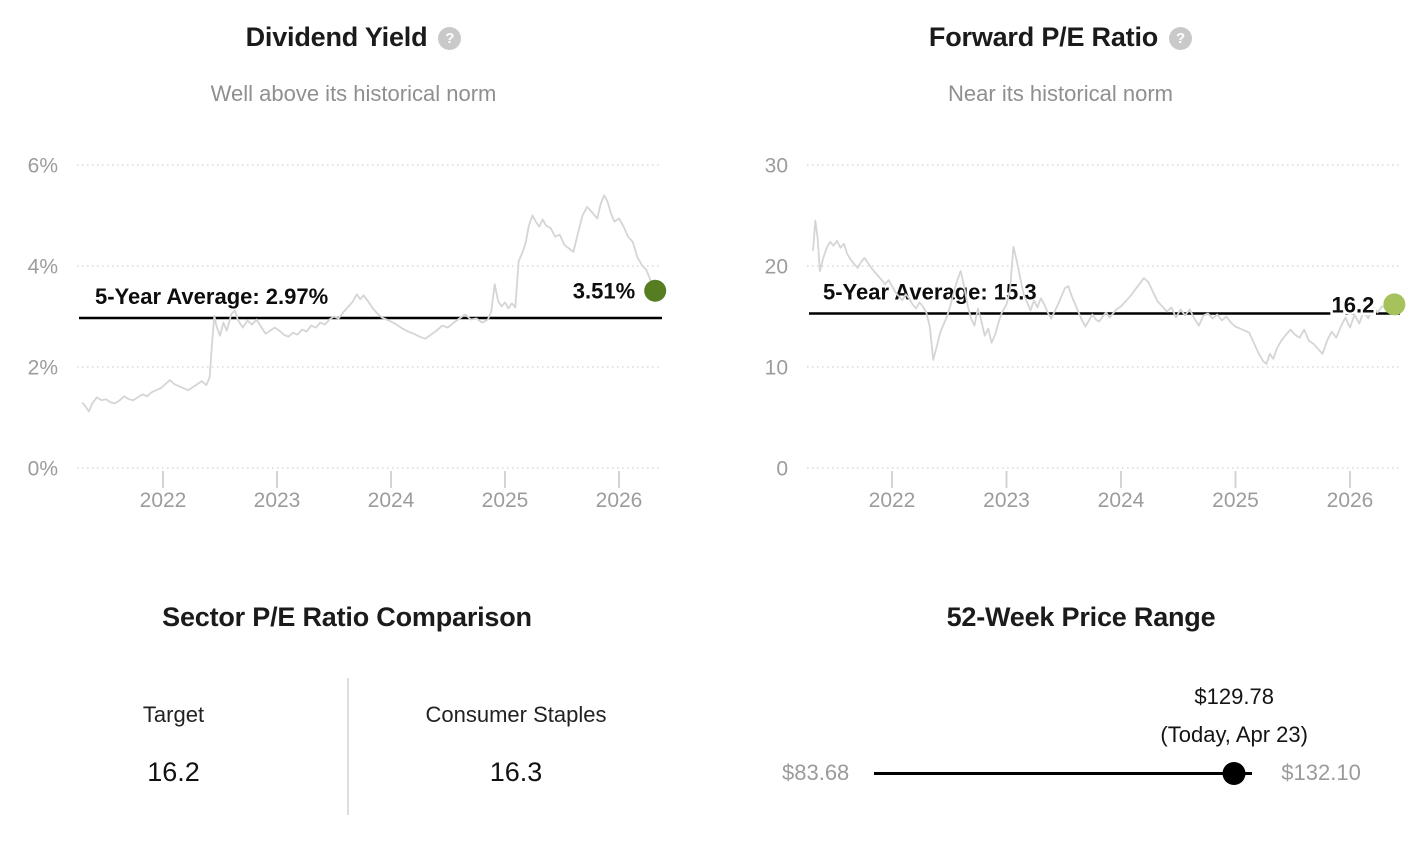 The height and width of the screenshot is (844, 1414). I want to click on y-axis-label: 20, so click(776, 267).